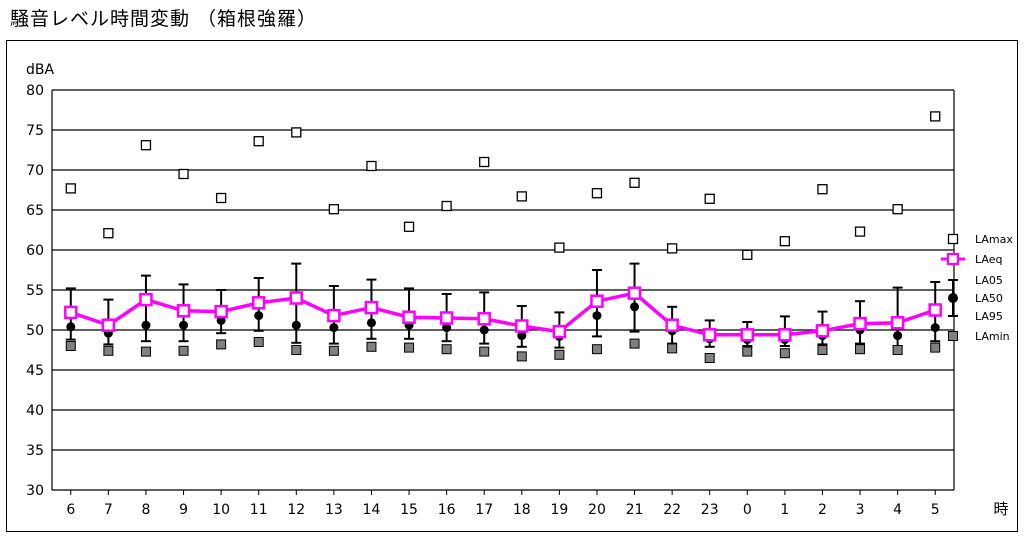 Image resolution: width=1024 pixels, height=539 pixels. I want to click on x-tick-label: 14, so click(372, 510).